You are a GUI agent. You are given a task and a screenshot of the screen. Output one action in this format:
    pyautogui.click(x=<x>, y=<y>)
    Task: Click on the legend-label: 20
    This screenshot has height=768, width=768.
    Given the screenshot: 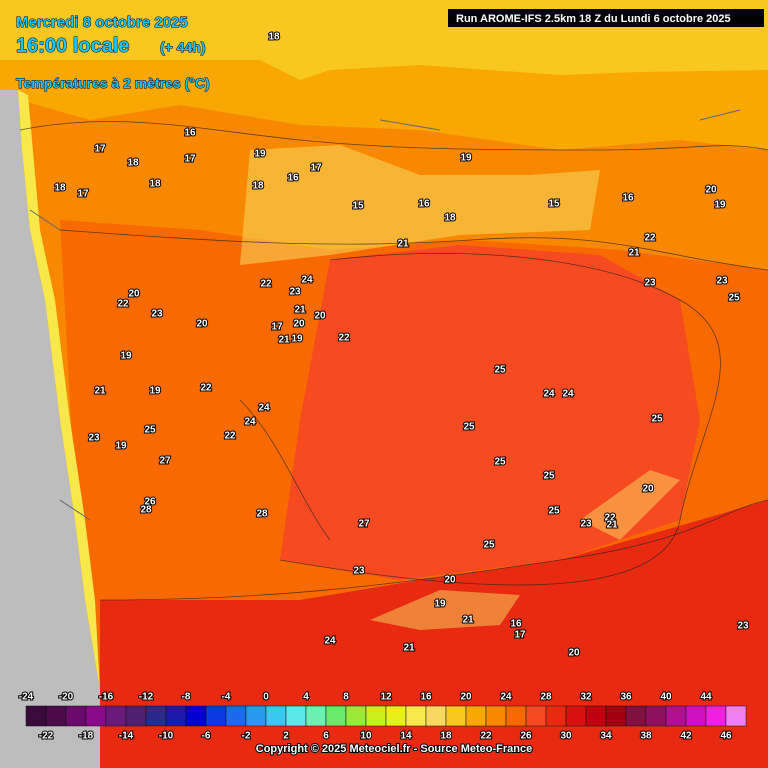 What is the action you would take?
    pyautogui.click(x=466, y=697)
    